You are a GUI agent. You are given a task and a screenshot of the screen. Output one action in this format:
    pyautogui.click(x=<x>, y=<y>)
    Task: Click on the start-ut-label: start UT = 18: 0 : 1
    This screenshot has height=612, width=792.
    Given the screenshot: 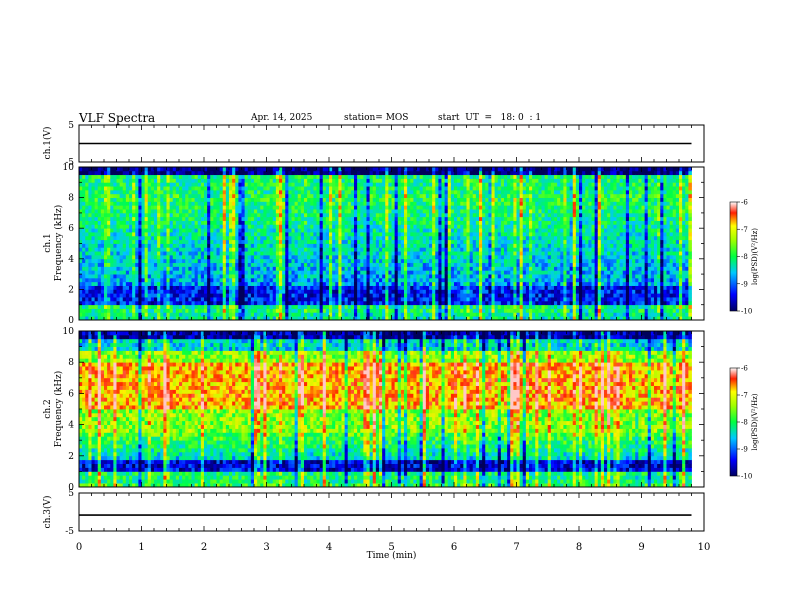 What is the action you would take?
    pyautogui.click(x=490, y=118)
    